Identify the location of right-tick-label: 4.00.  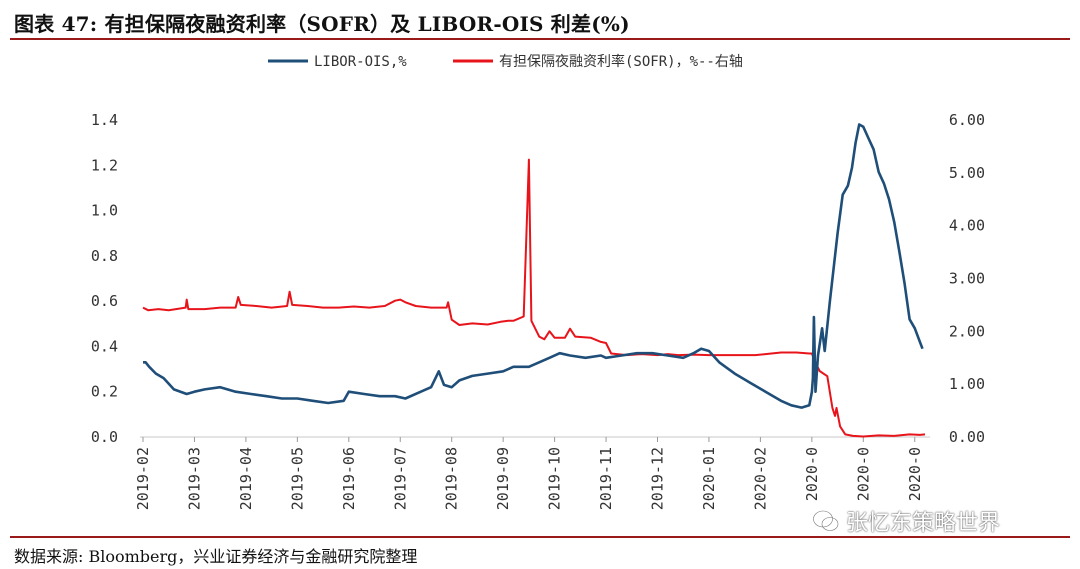
(967, 226).